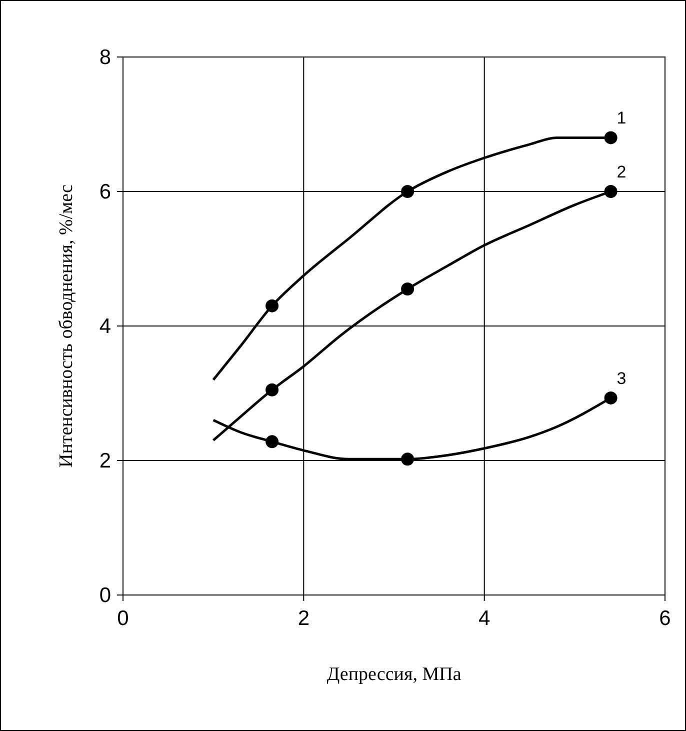  What do you see at coordinates (394, 674) in the screenshot?
I see `x-axis-title: Депрессия, МПа` at bounding box center [394, 674].